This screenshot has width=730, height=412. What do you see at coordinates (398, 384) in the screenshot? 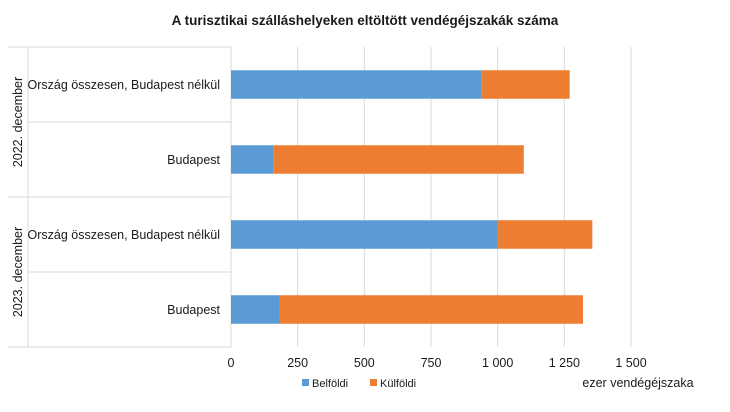
I see `legend-label: Külföldi` at bounding box center [398, 384].